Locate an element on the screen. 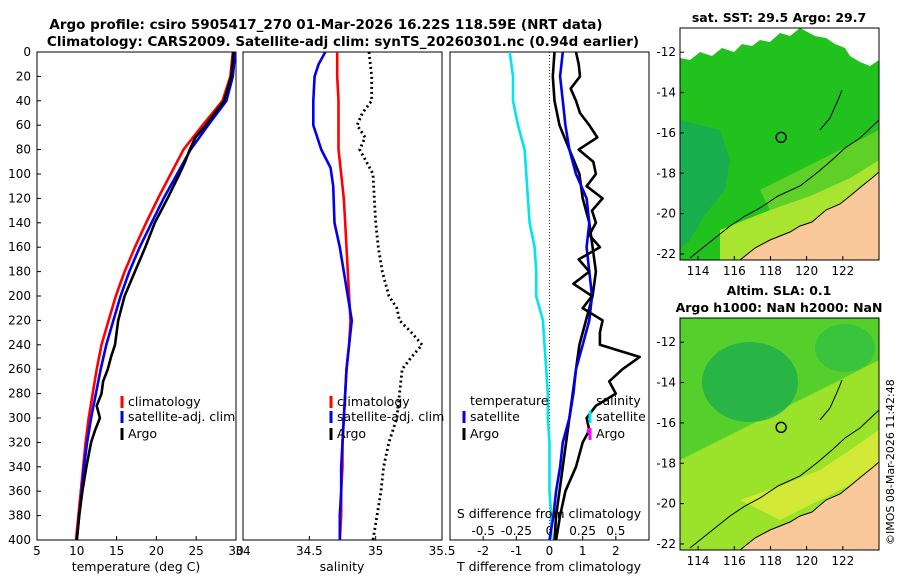 This screenshot has width=900, height=580. sla-map-x-tick-label: 118 is located at coordinates (770, 561).